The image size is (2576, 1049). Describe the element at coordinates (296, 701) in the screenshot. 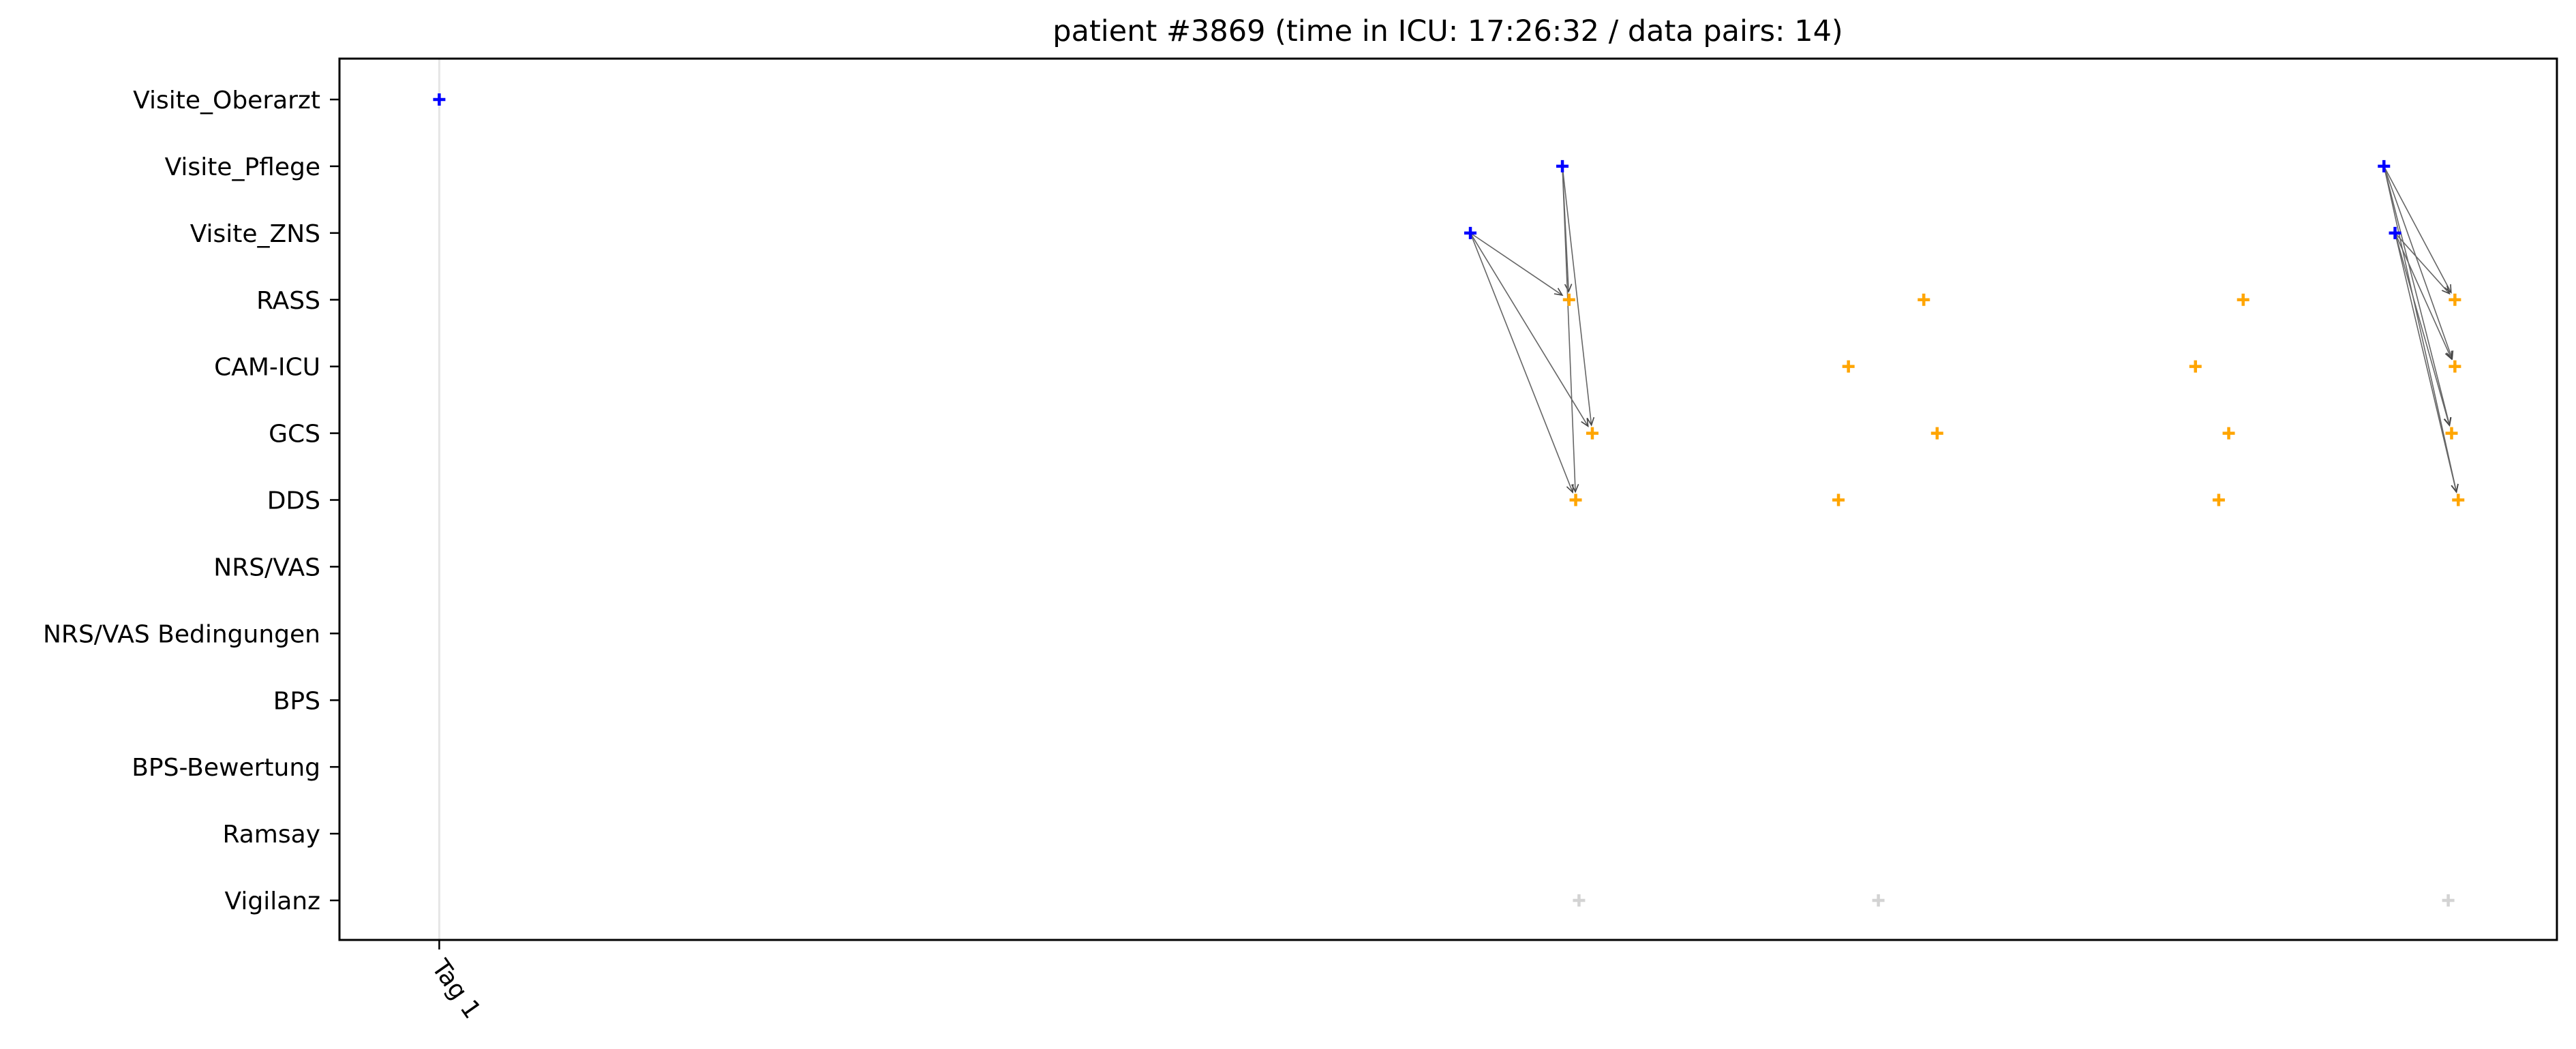

I see `ytick-label-bps: BPS` at that location.